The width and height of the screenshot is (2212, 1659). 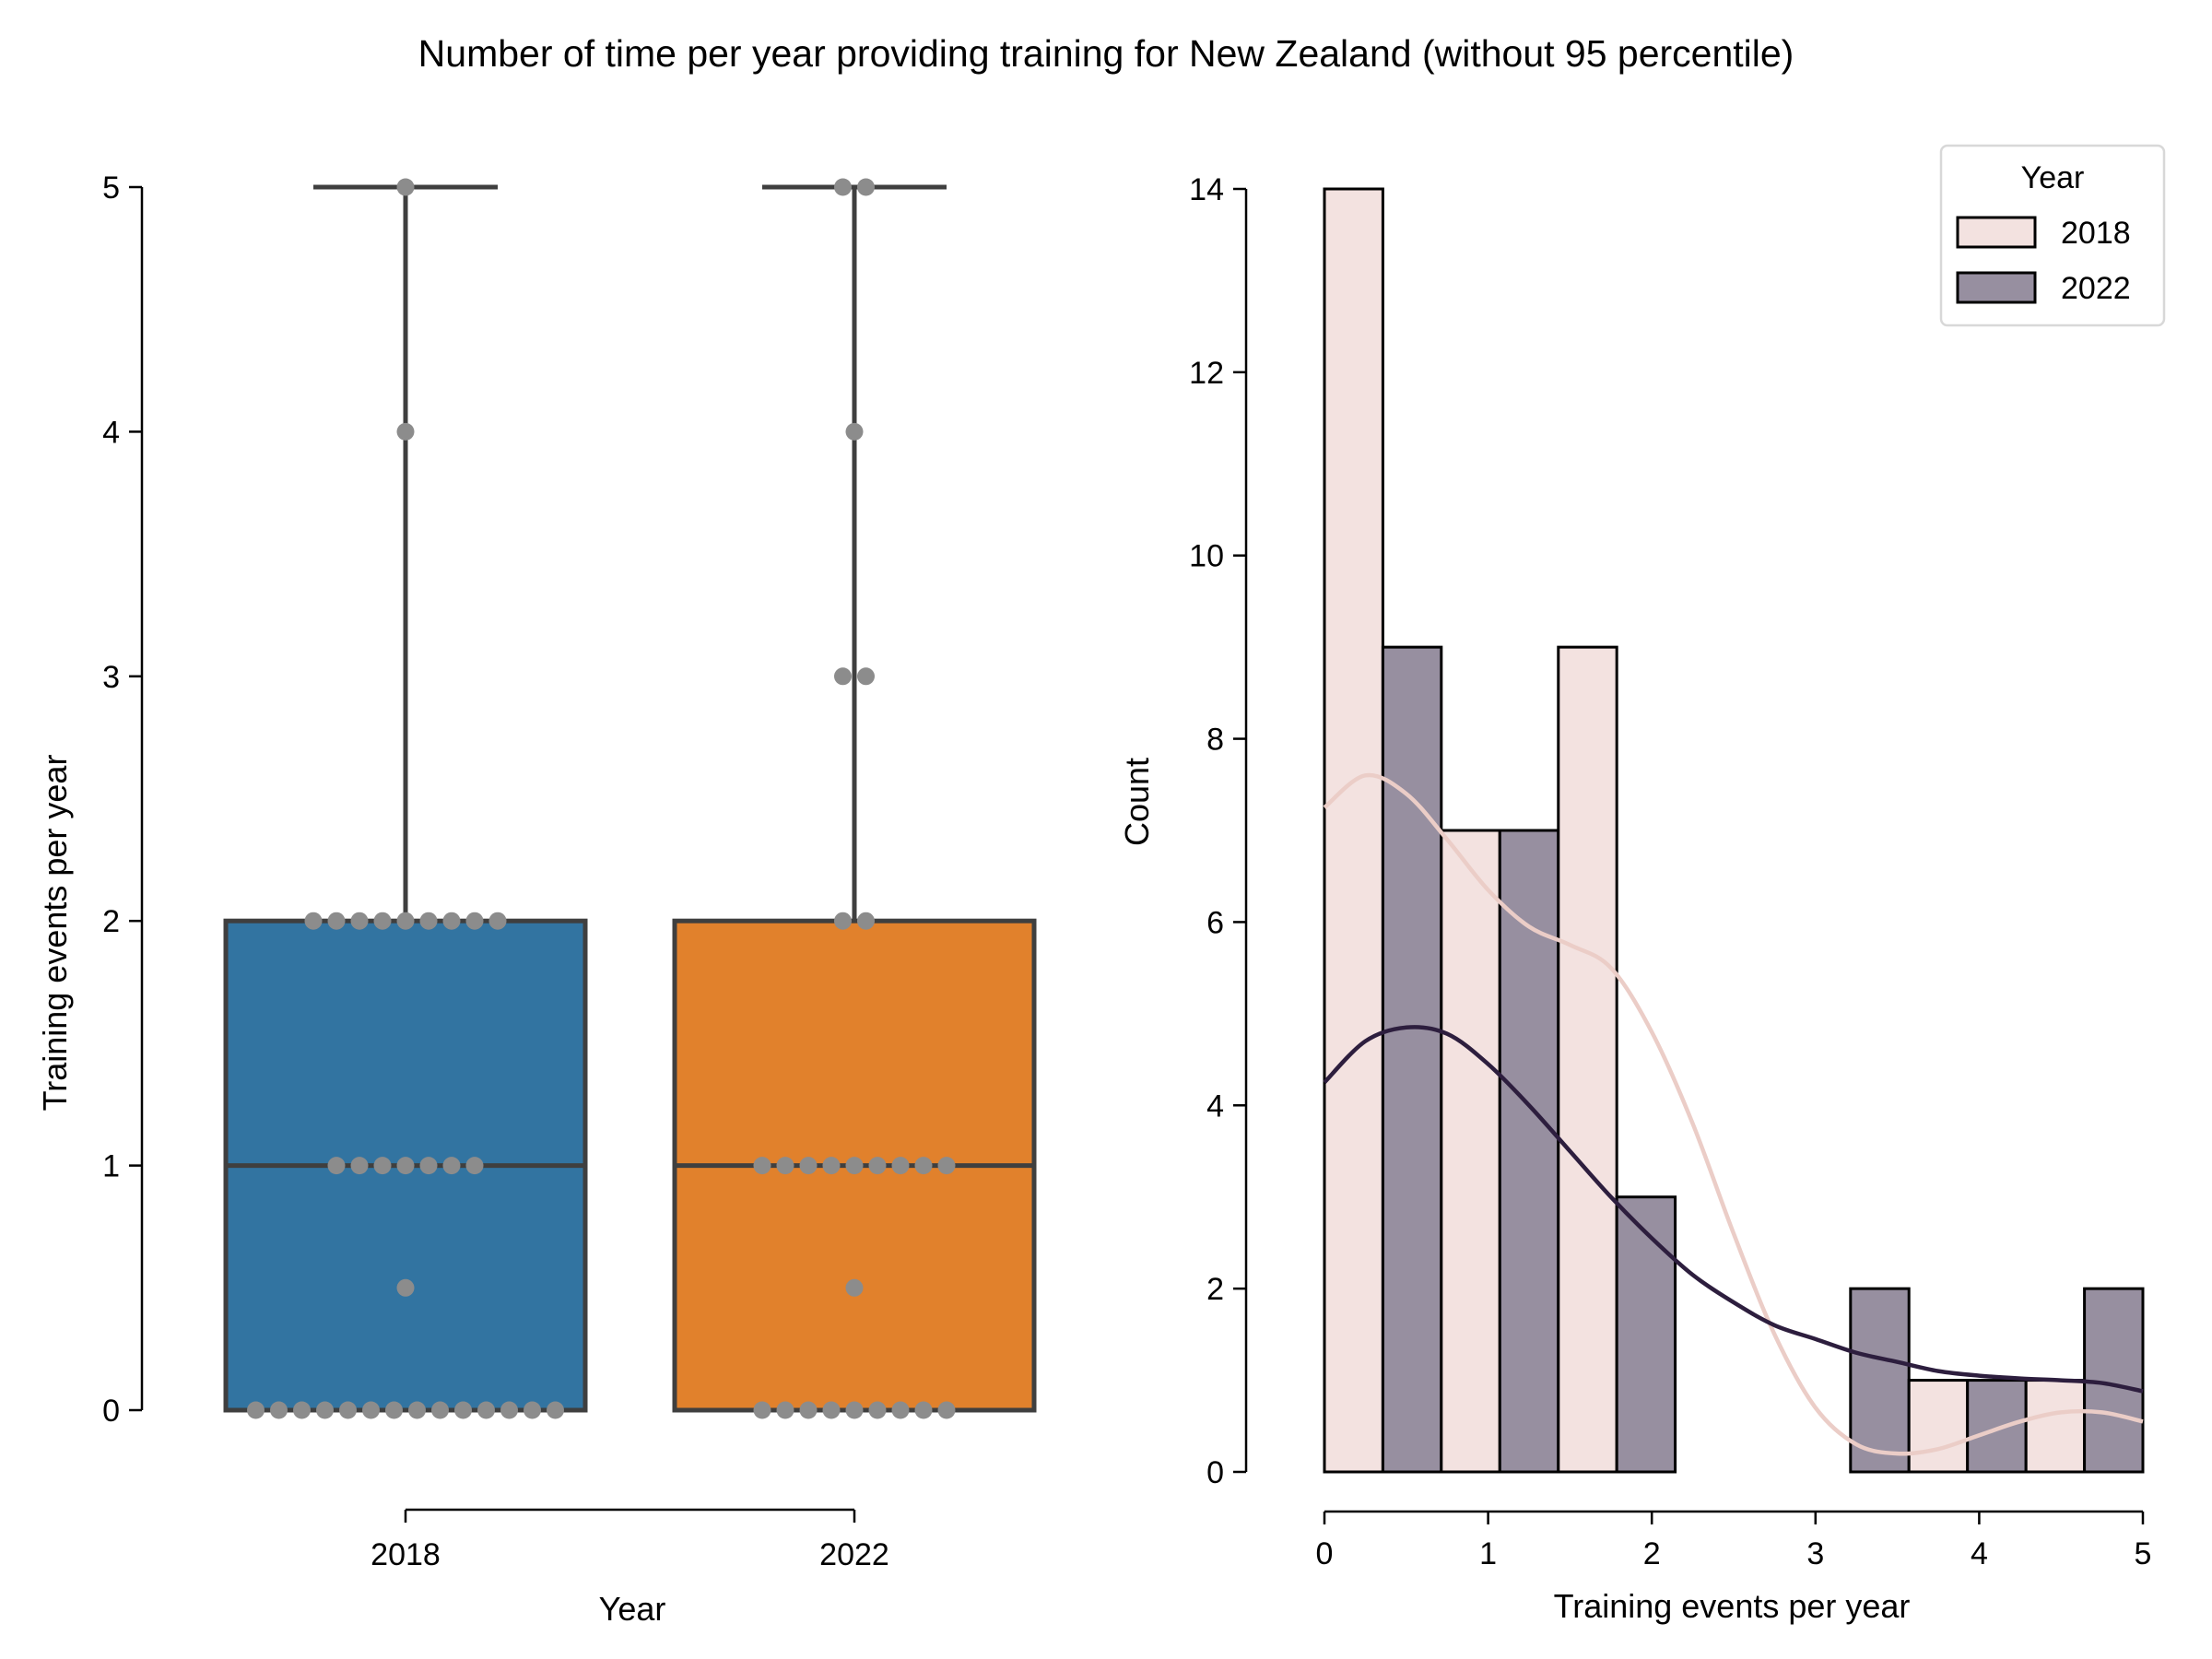 What do you see at coordinates (1996, 287) in the screenshot?
I see `legend-swatch-2022` at bounding box center [1996, 287].